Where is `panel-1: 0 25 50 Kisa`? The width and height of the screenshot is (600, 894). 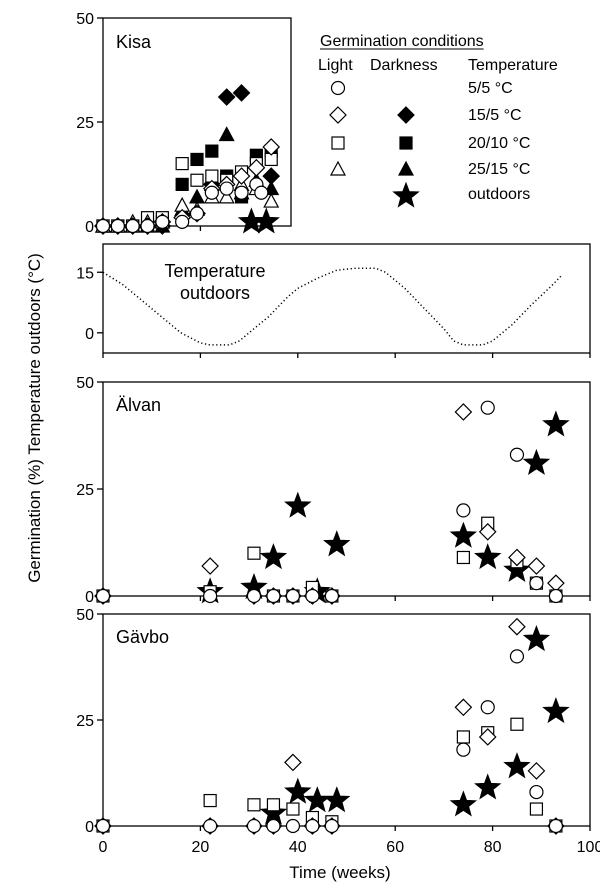
panel-1: 0 25 50 Kisa is located at coordinates (184, 123).